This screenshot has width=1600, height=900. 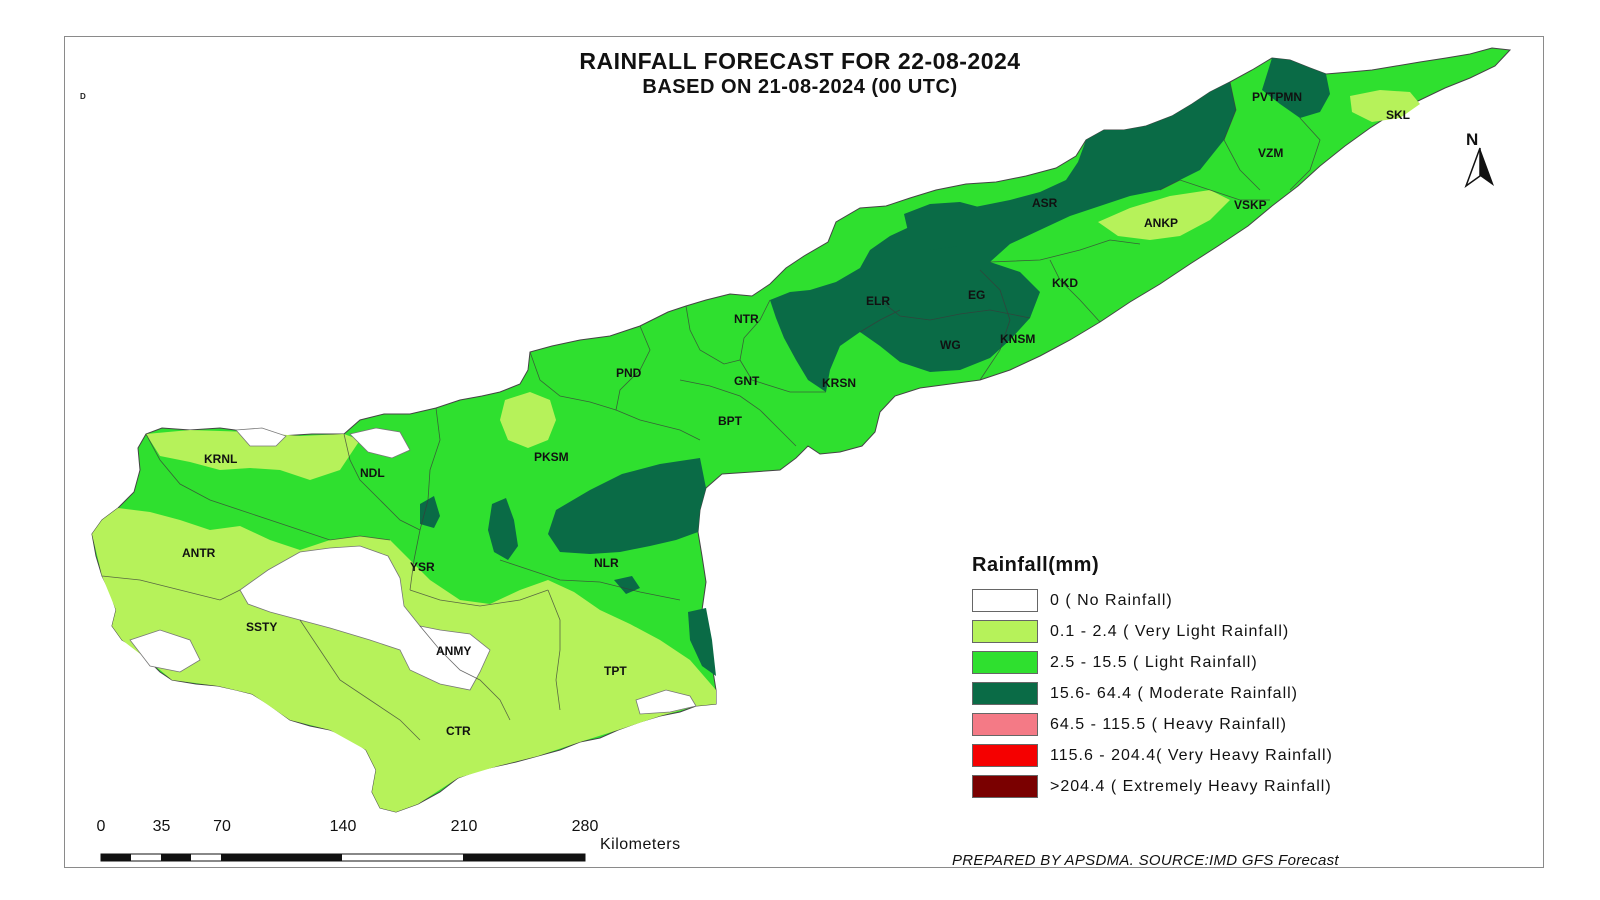 I want to click on scale-tick: 210, so click(x=464, y=826).